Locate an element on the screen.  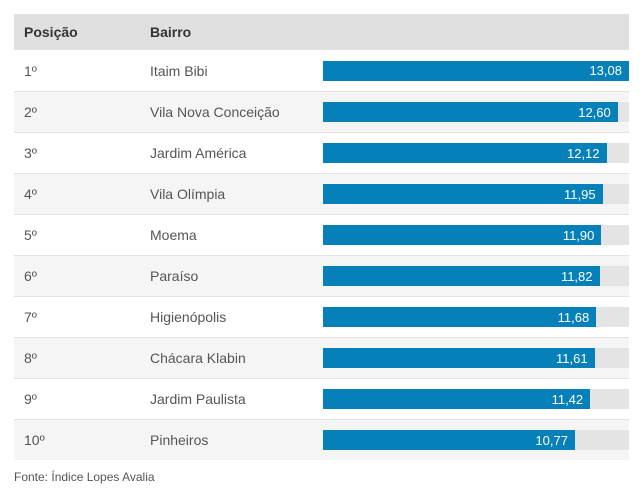
neighborhood-cell: Higienópolis is located at coordinates (188, 317).